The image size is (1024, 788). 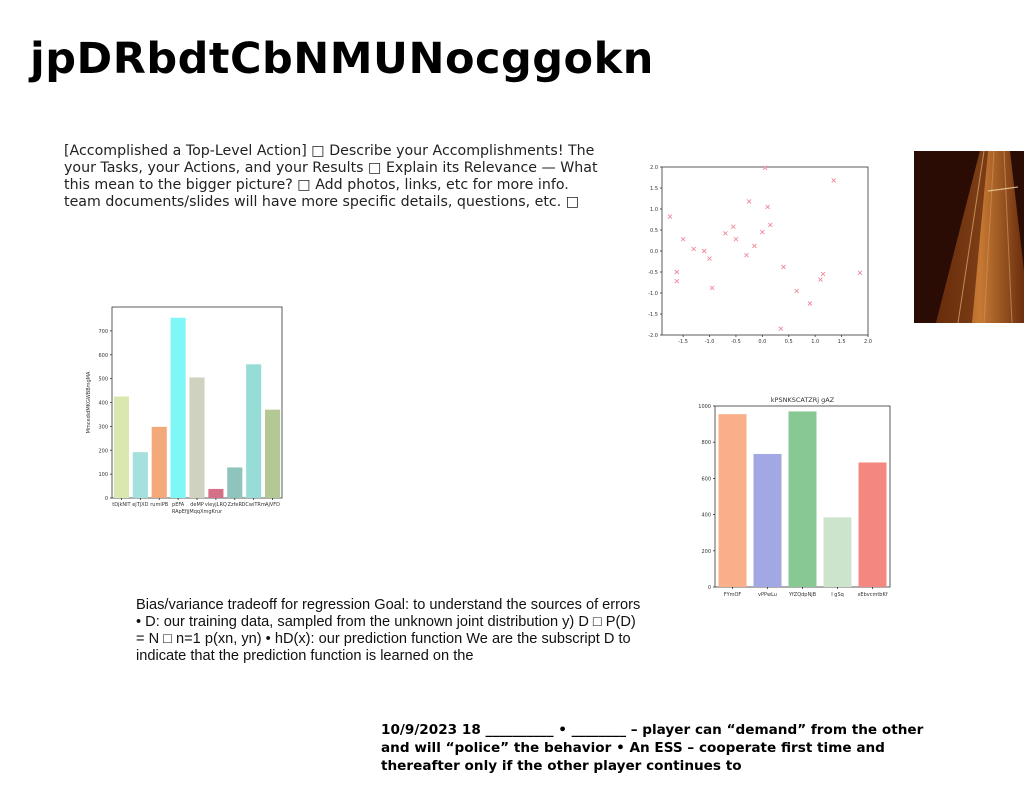 What do you see at coordinates (159, 505) in the screenshot?
I see `x-tick-label: rumiPB` at bounding box center [159, 505].